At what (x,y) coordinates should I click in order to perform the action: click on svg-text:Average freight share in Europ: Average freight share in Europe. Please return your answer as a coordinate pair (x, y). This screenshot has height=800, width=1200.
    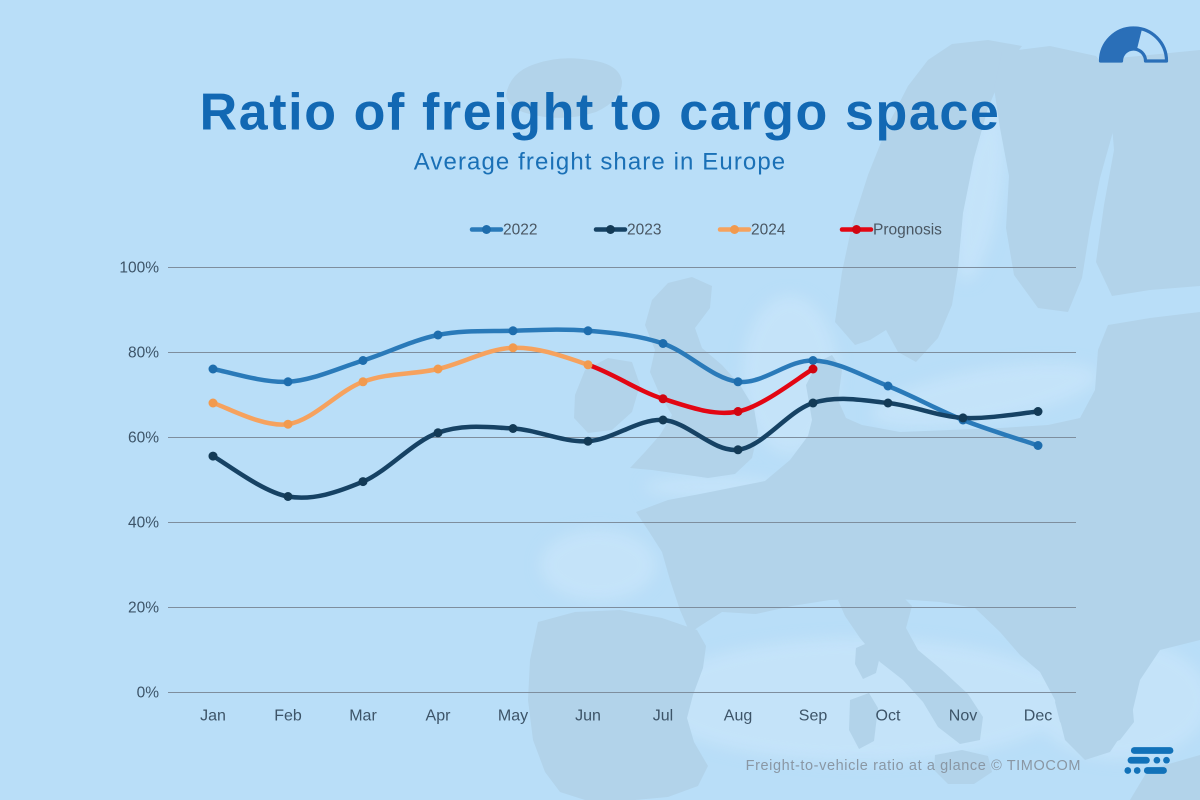
    Looking at the image, I should click on (600, 162).